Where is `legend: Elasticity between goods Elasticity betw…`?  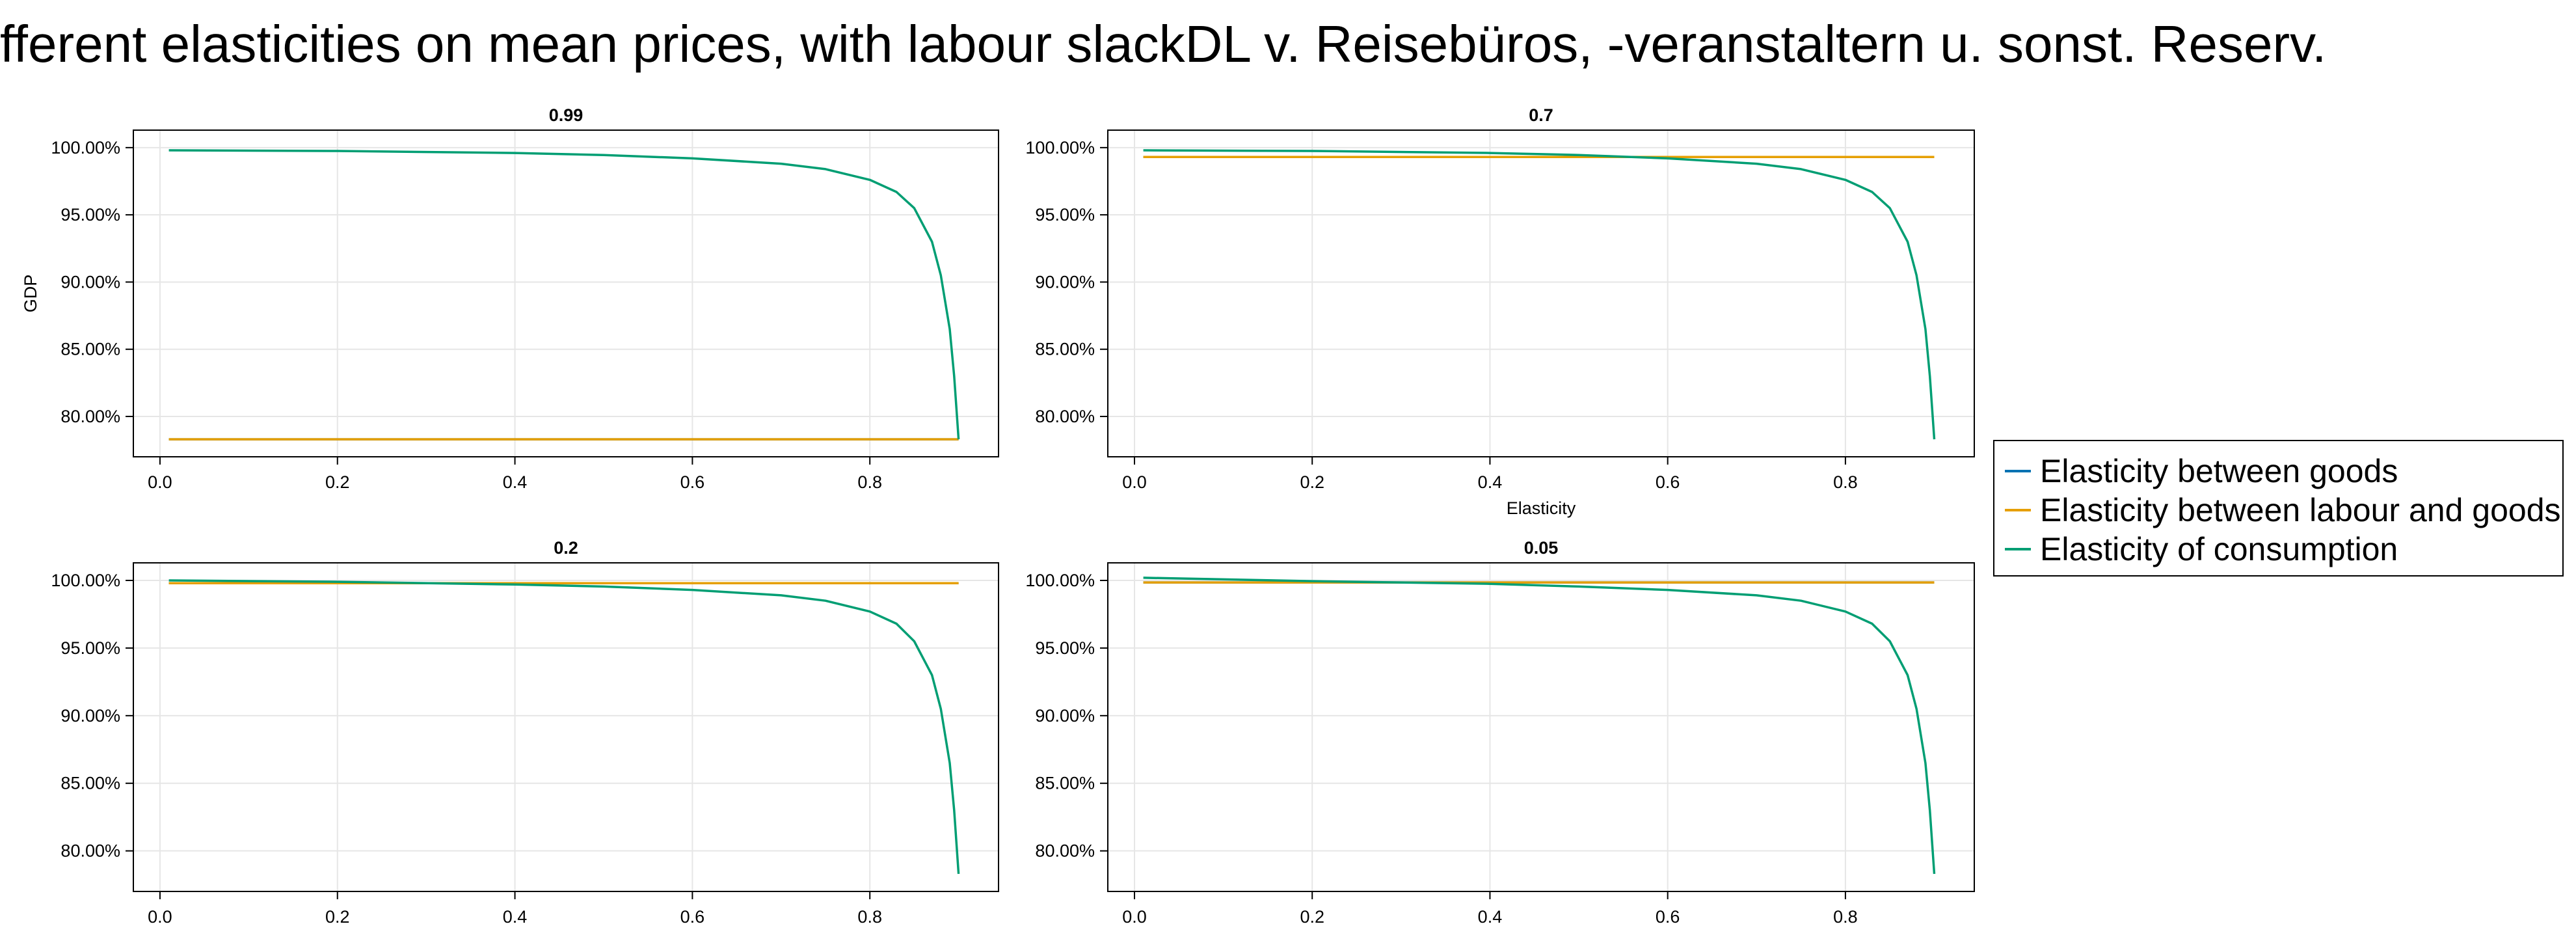
legend: Elasticity between goods Elasticity betw… is located at coordinates (2278, 509).